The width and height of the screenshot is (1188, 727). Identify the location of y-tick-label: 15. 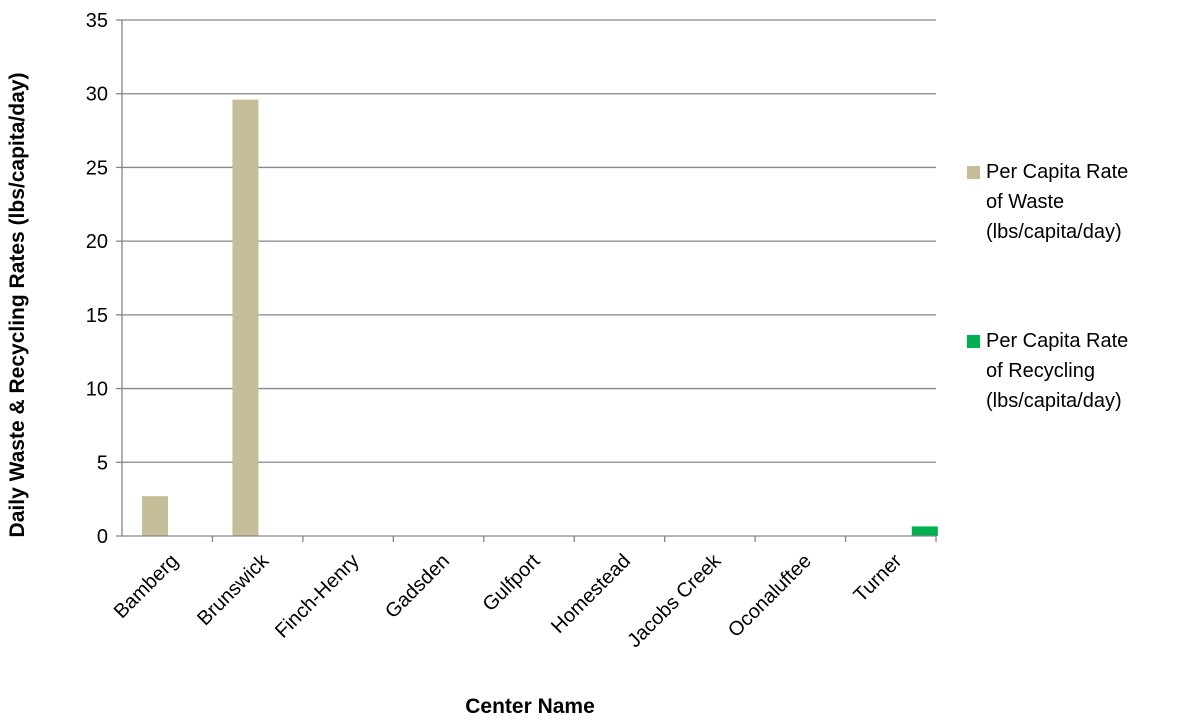
(97, 316).